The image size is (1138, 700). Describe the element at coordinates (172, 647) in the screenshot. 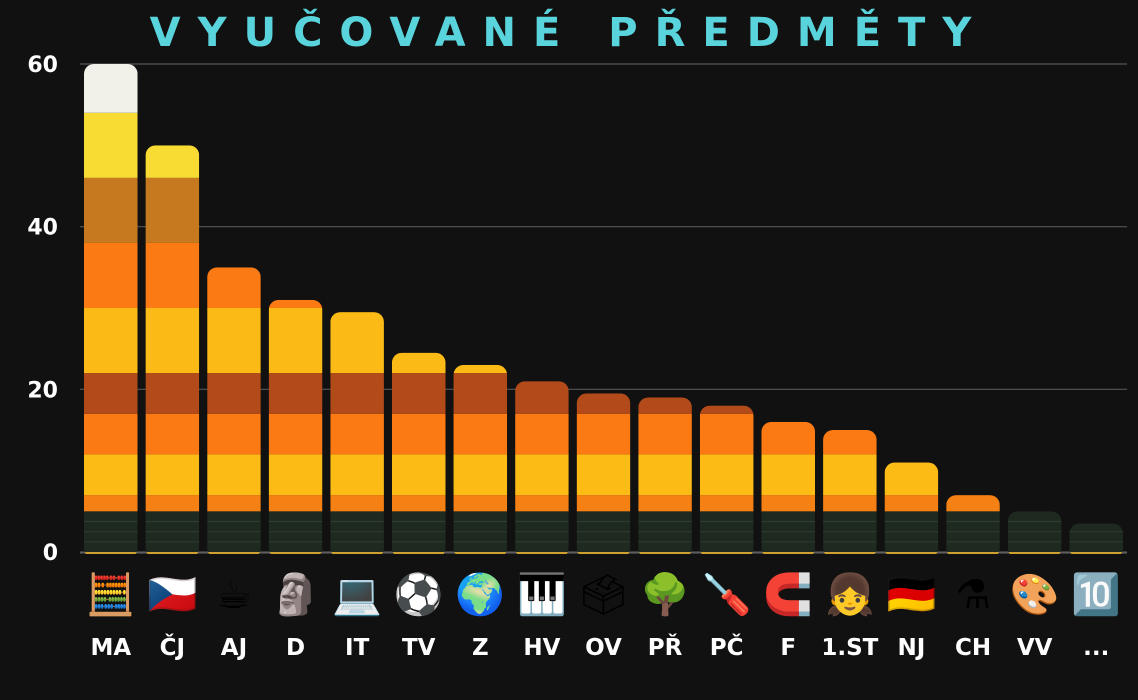

I see `x-tick-label: ČJ` at that location.